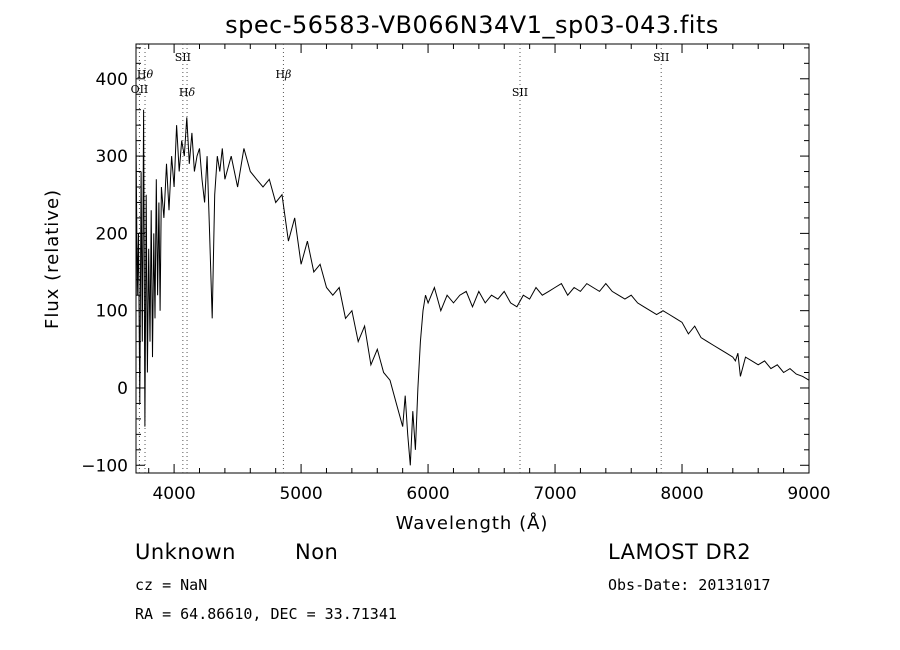  What do you see at coordinates (112, 80) in the screenshot?
I see `y-tick-label: 400` at bounding box center [112, 80].